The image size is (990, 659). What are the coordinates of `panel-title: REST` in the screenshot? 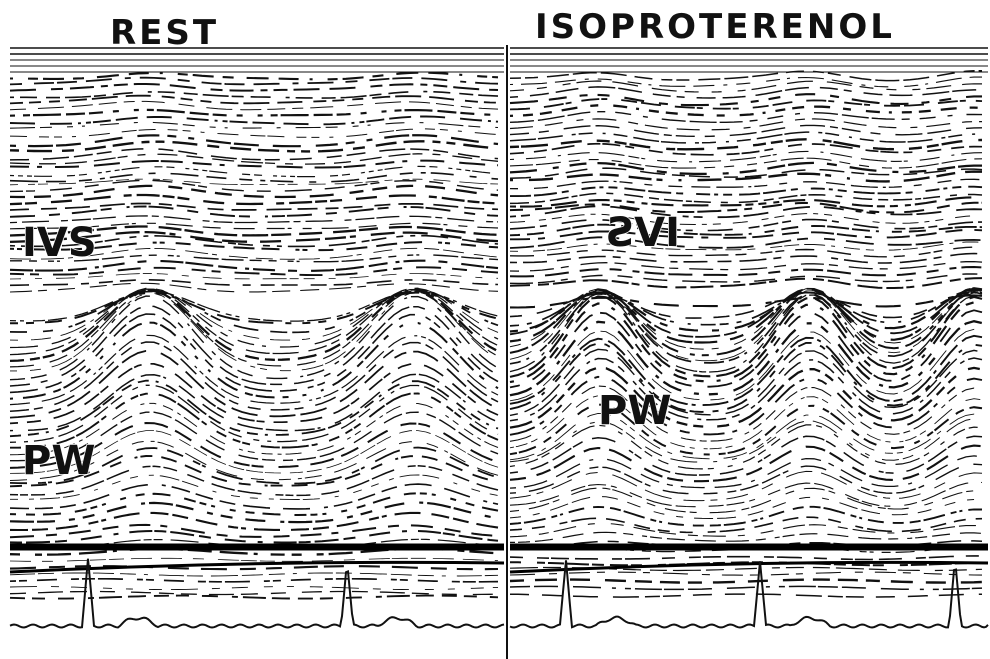 It's located at (164, 33).